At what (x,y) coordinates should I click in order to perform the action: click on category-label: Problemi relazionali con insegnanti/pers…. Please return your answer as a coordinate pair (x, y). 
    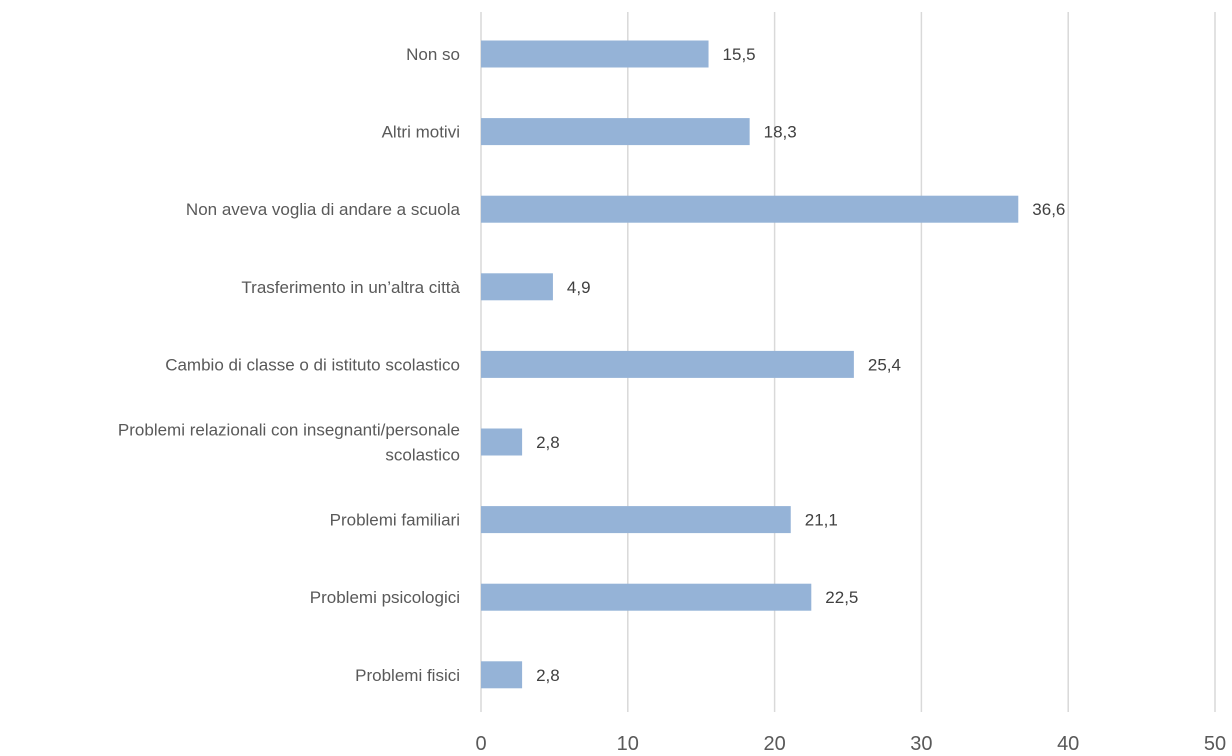
    Looking at the image, I should click on (289, 443).